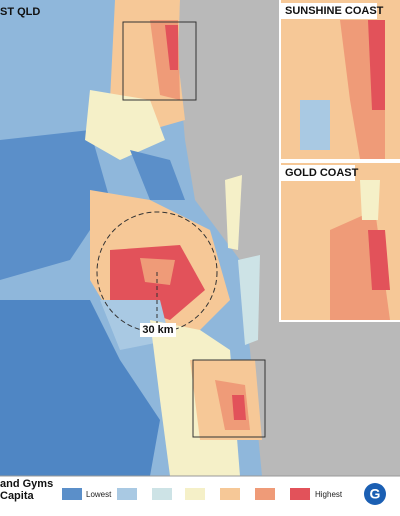 The height and width of the screenshot is (516, 400). What do you see at coordinates (17, 496) in the screenshot?
I see `legend-title: Capita` at bounding box center [17, 496].